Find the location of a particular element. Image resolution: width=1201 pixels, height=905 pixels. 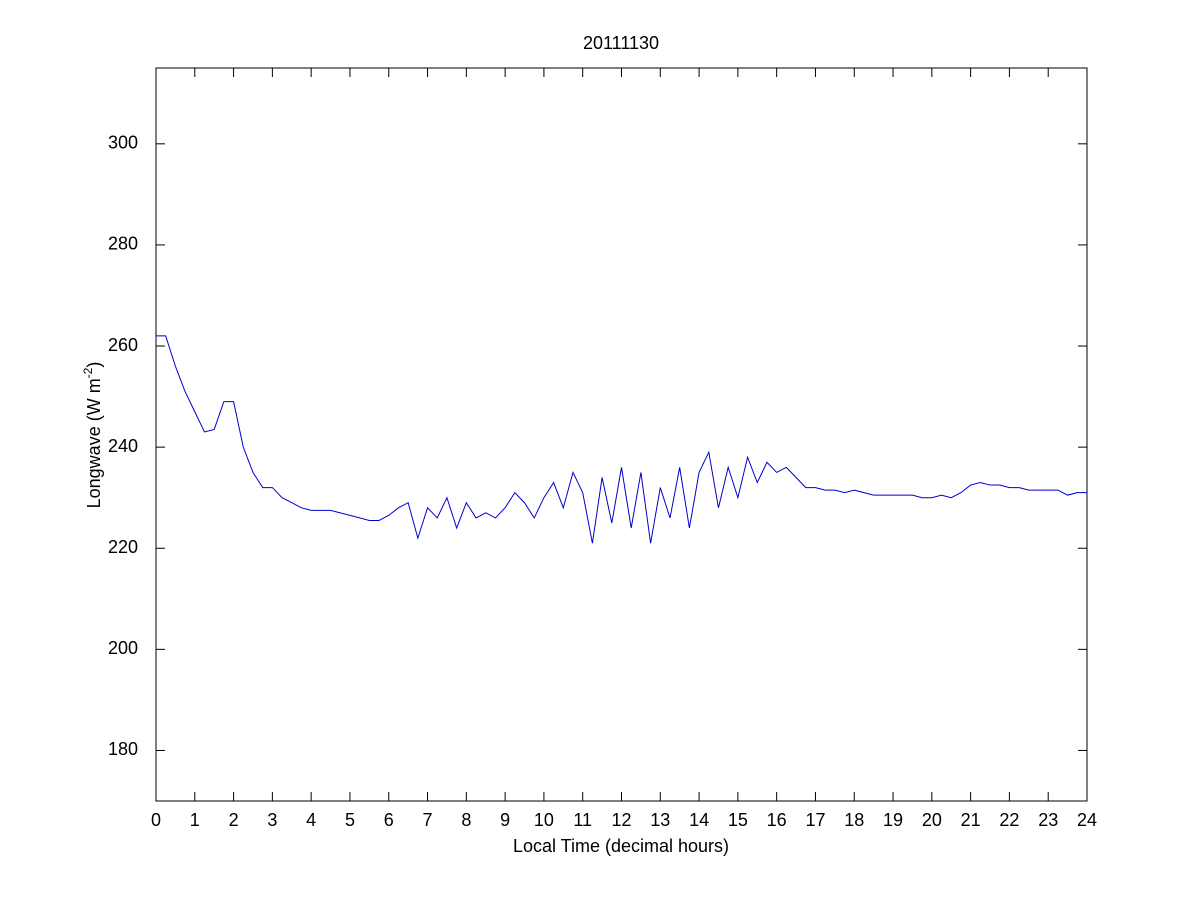

x-tick-label: 1 is located at coordinates (195, 820).